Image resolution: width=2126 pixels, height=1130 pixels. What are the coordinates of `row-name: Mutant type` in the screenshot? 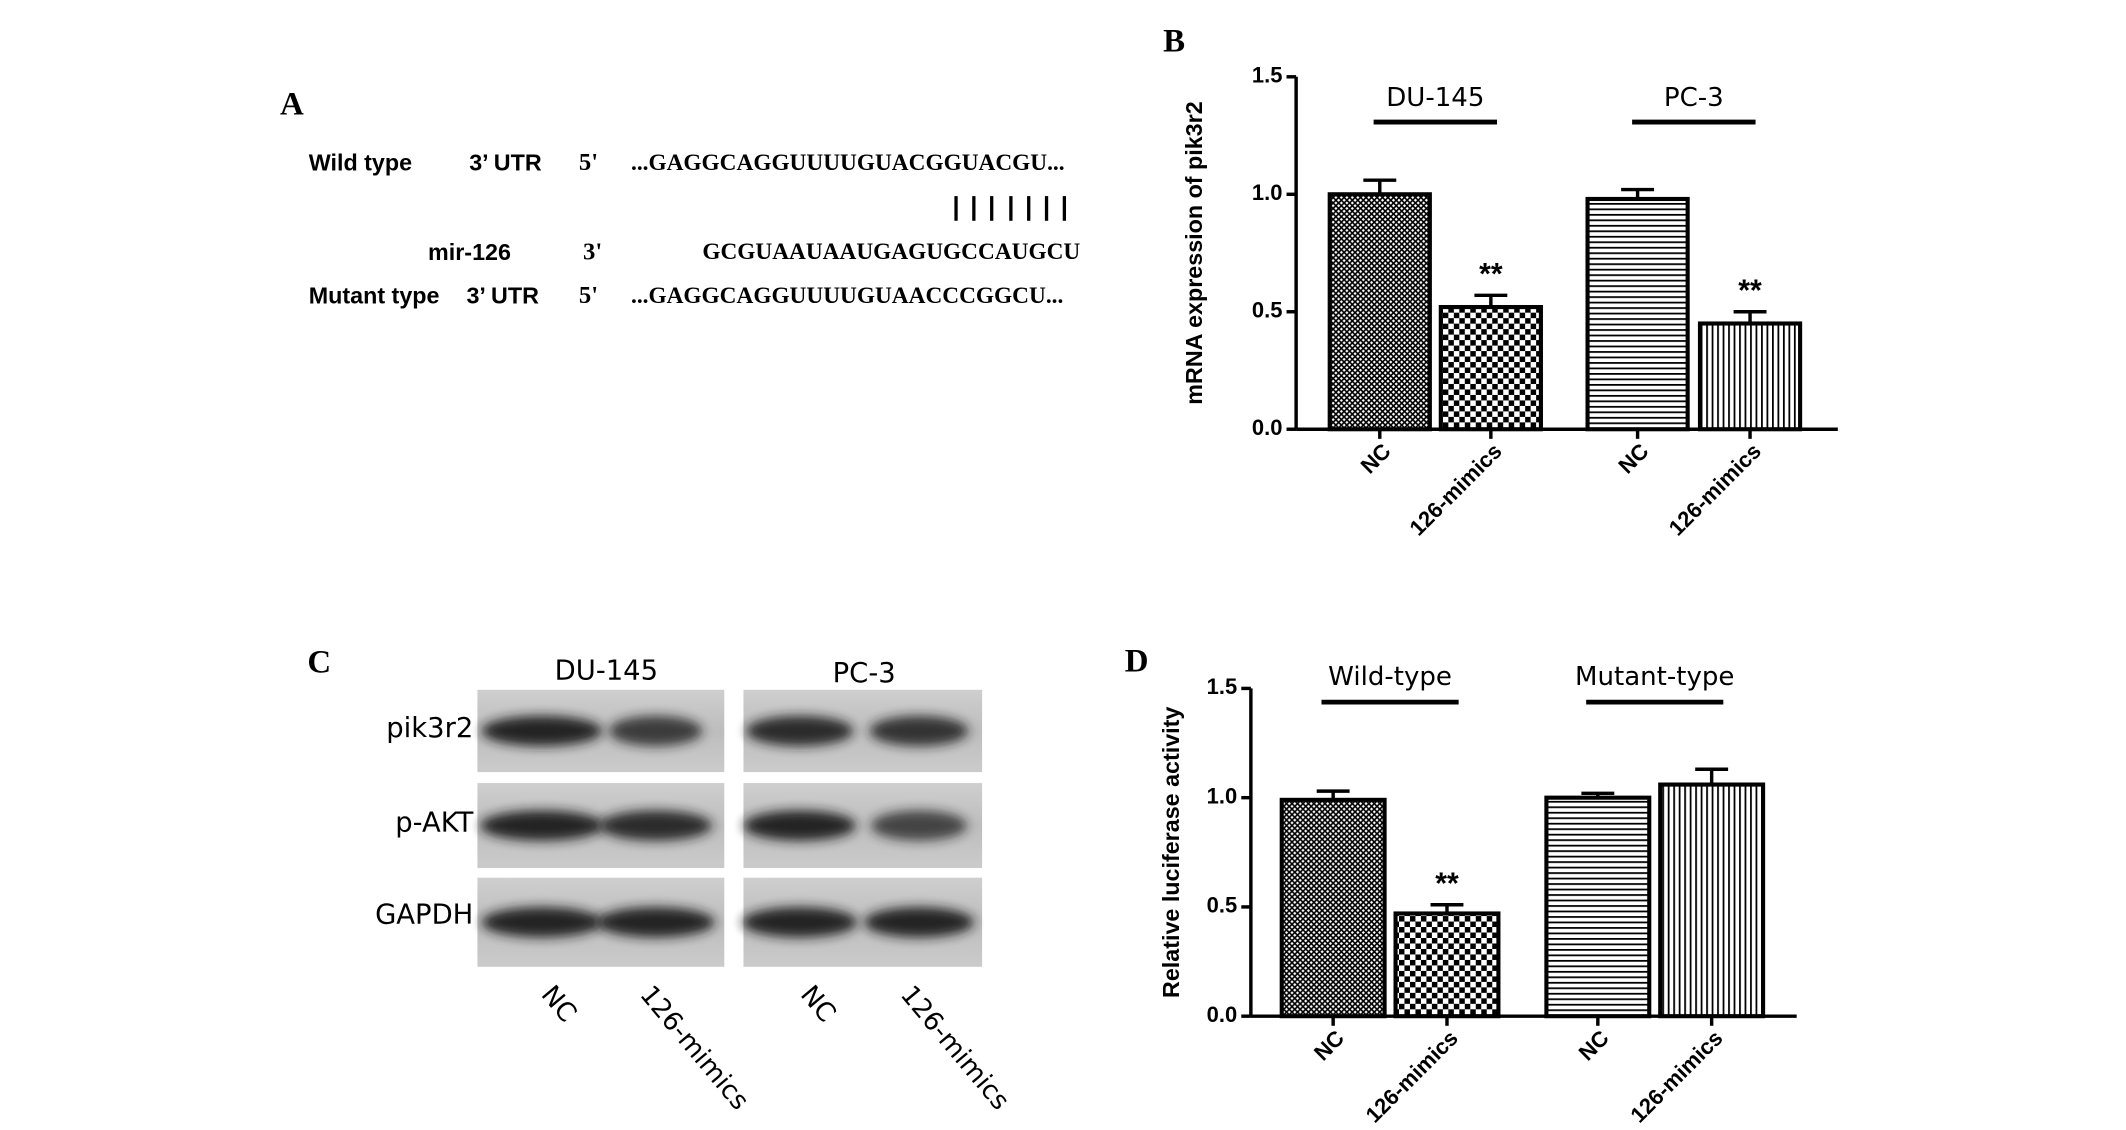 It's located at (374, 296).